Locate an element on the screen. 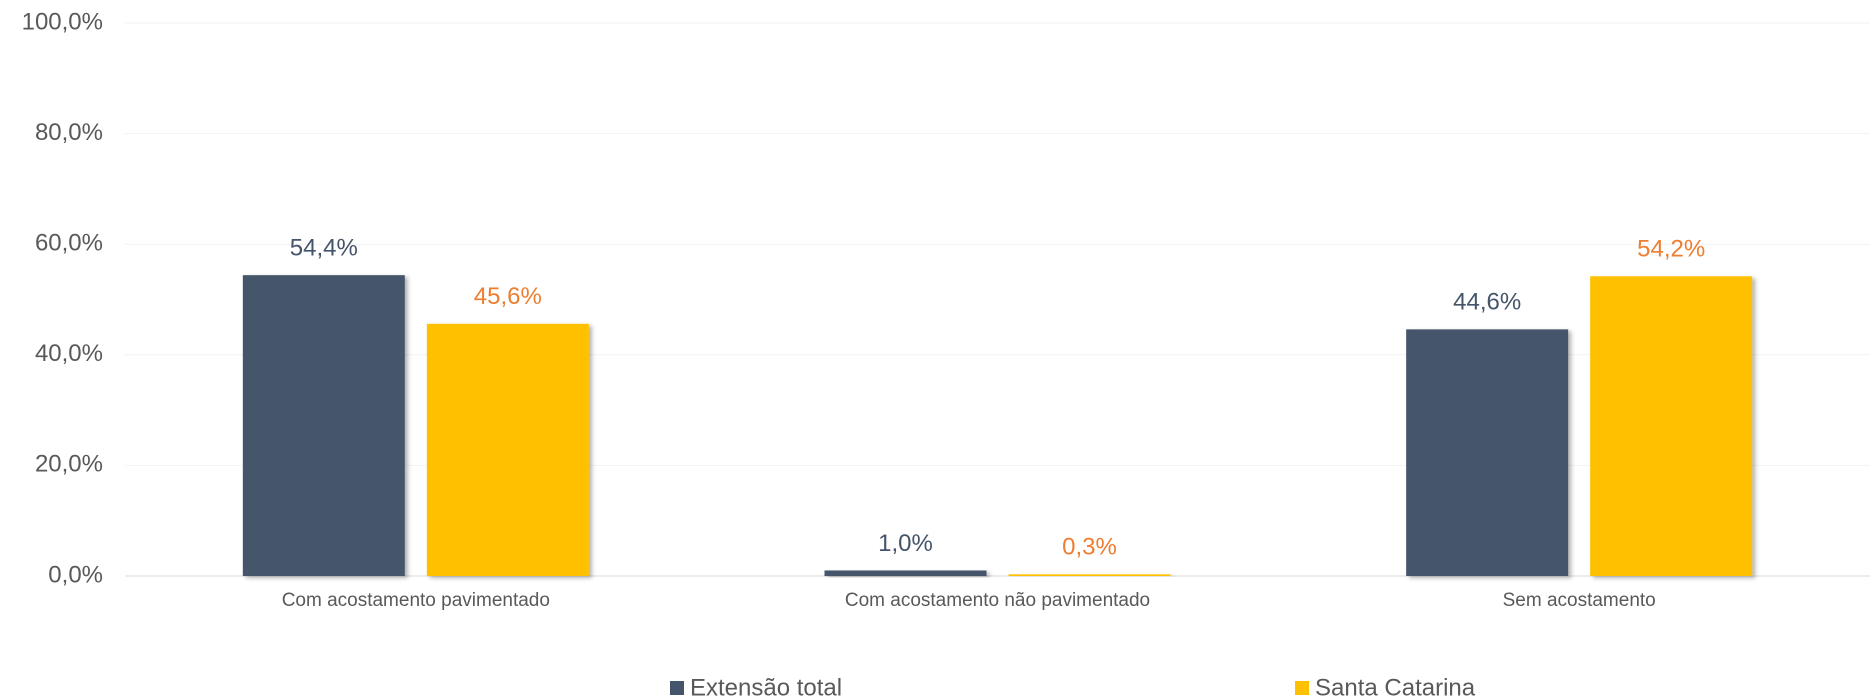  value-label: 54,2% is located at coordinates (1671, 249).